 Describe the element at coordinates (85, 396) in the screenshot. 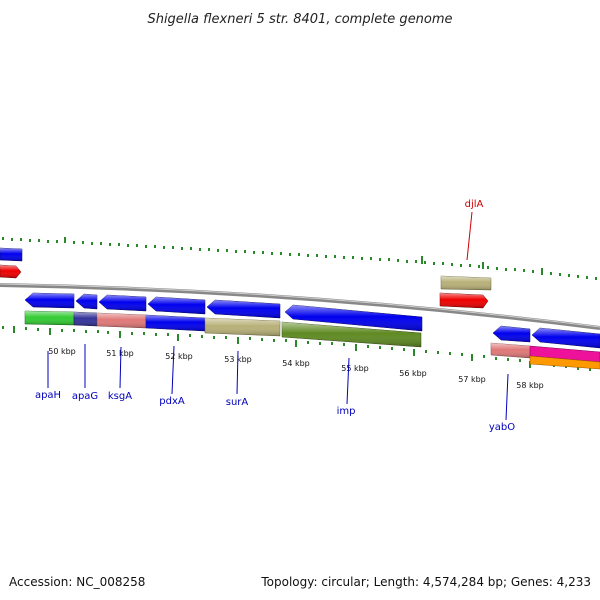

I see `gene-label-apaG: apaG` at that location.